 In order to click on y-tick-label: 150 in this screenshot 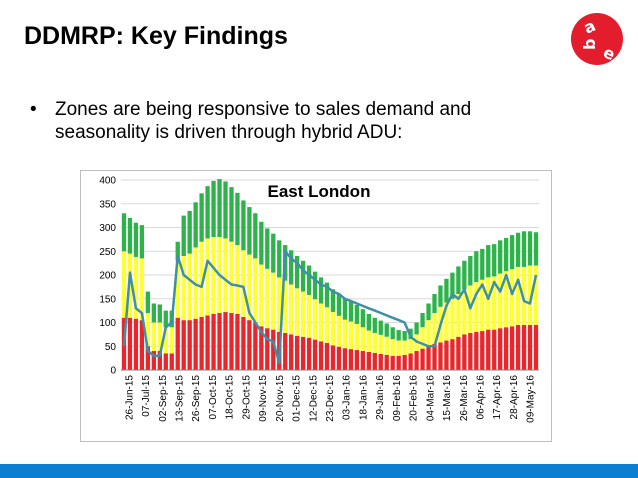, I will do `click(107, 299)`.